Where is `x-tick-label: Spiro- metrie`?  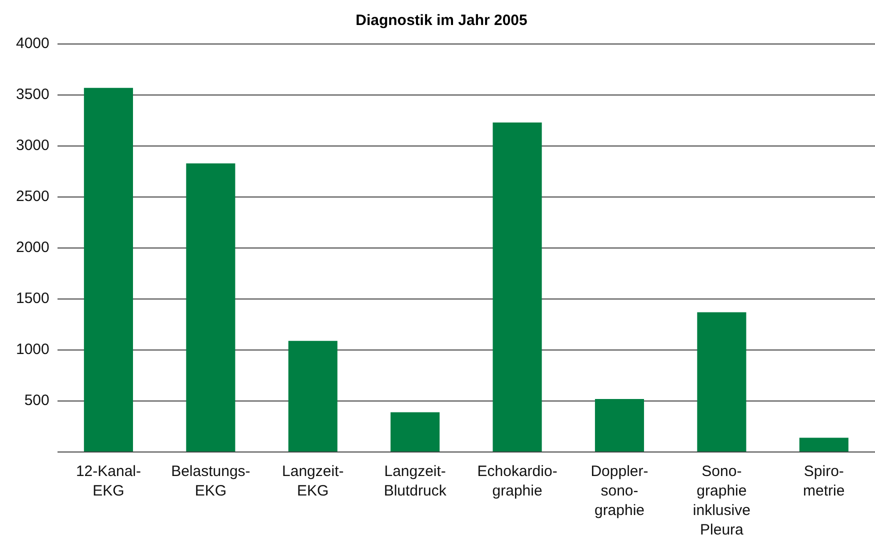 x-tick-label: Spiro- metrie is located at coordinates (824, 481).